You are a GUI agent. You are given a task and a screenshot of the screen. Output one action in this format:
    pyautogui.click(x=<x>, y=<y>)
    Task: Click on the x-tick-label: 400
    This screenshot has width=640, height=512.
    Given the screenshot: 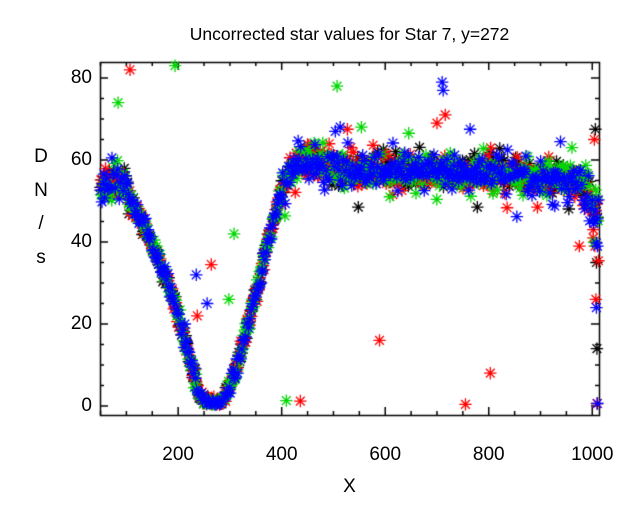 What is the action you would take?
    pyautogui.click(x=281, y=454)
    